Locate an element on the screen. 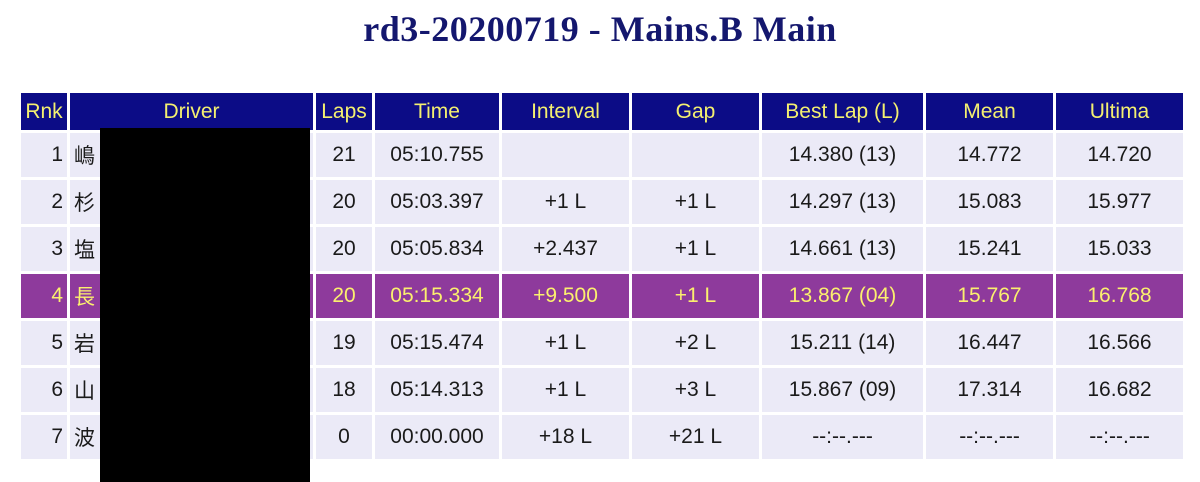 This screenshot has height=482, width=1200. mean-cell: 15.241 is located at coordinates (989, 249).